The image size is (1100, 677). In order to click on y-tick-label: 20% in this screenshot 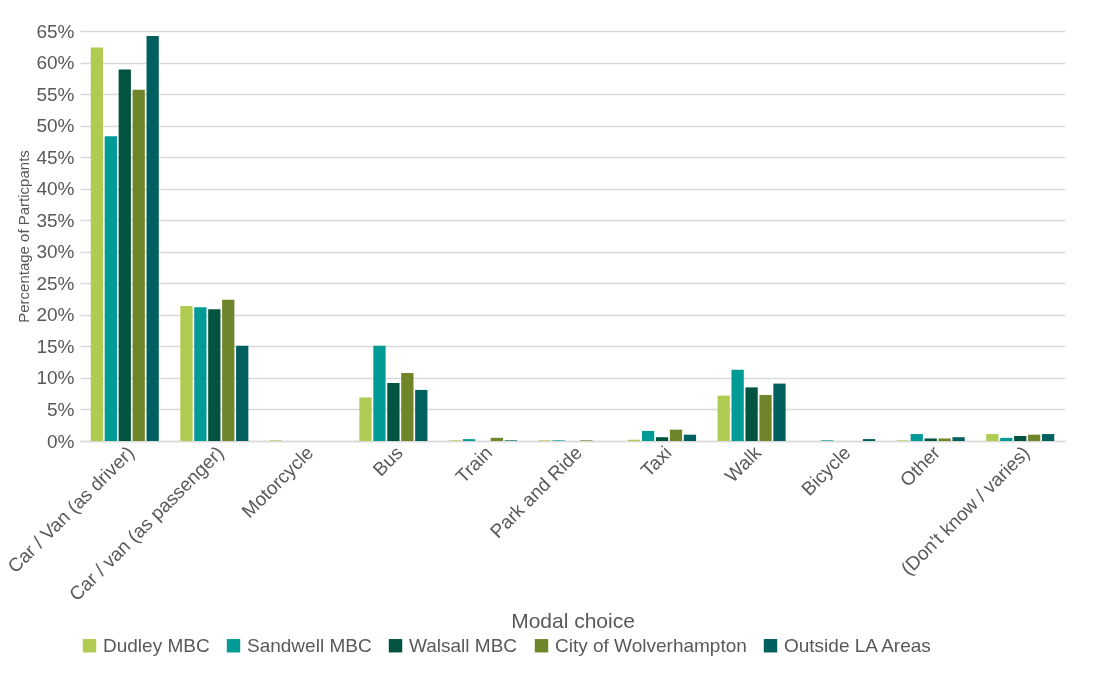, I will do `click(55, 315)`.